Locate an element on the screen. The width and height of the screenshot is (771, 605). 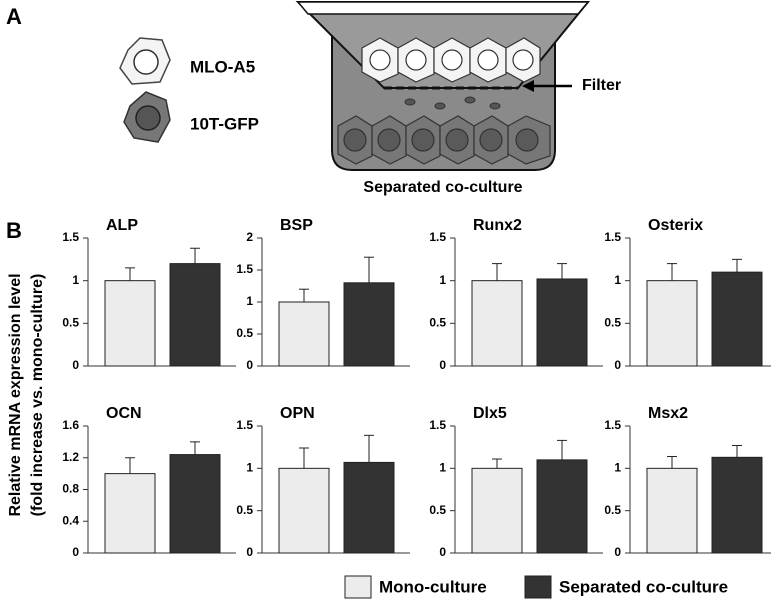
filter-label: Filter is located at coordinates (601, 85).